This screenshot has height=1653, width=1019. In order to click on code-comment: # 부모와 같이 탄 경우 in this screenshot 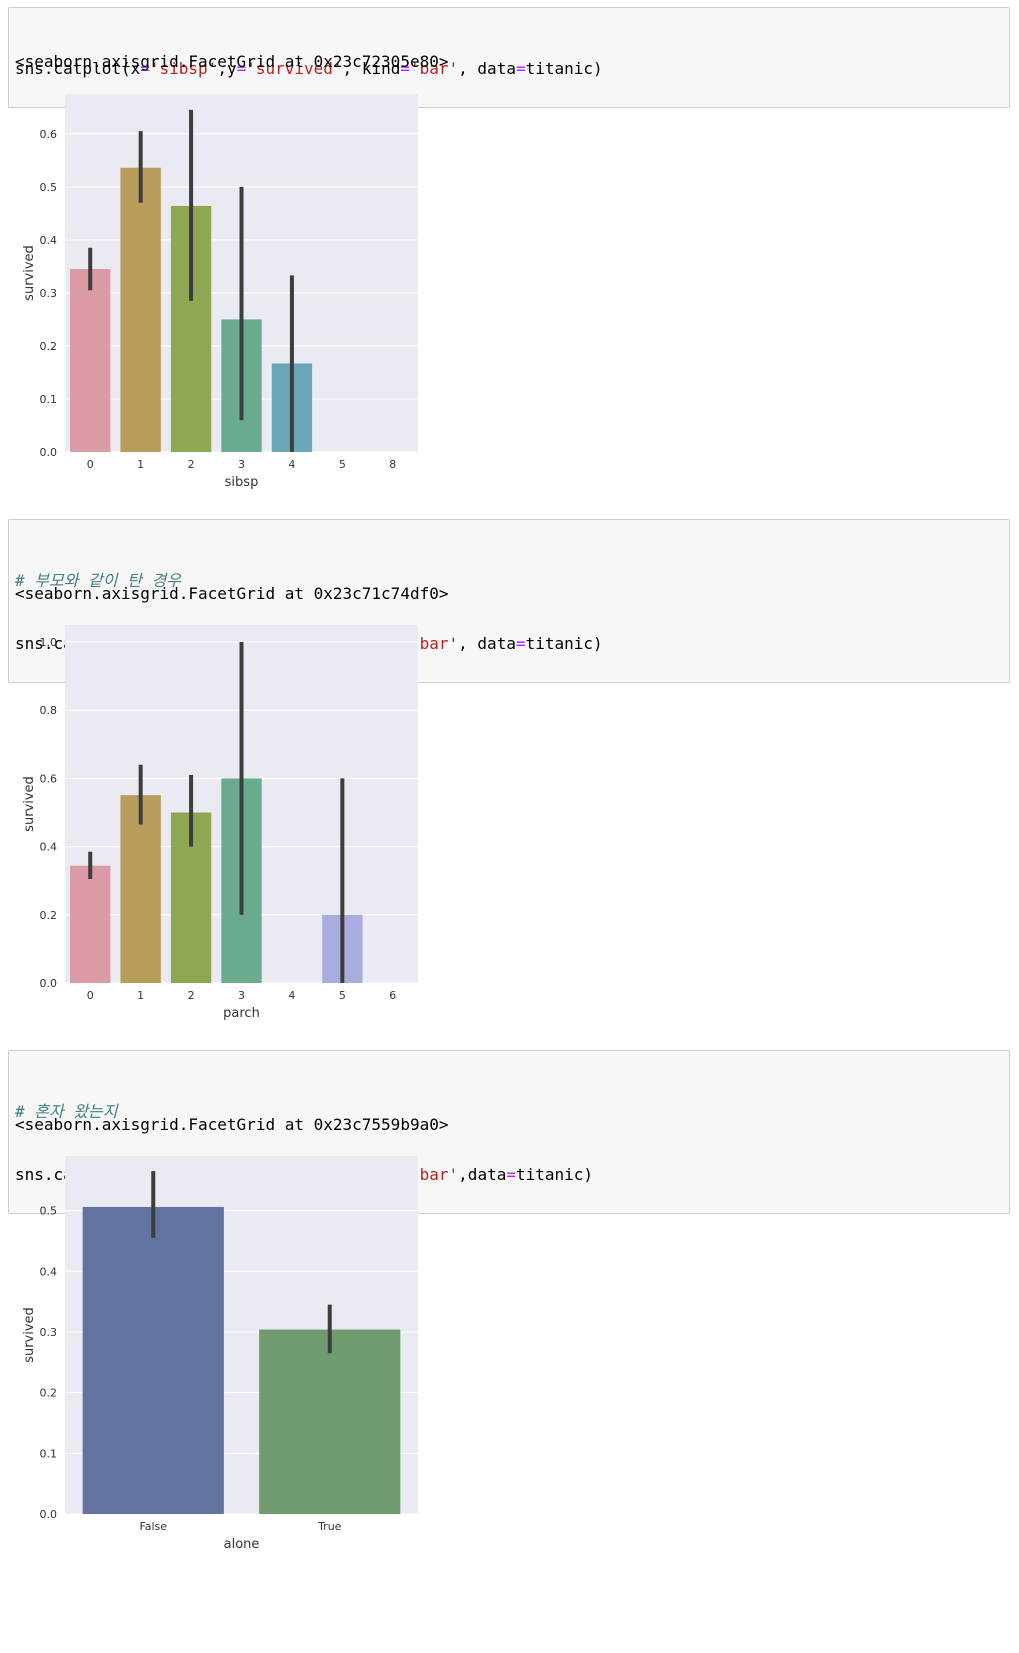, I will do `click(98, 580)`.